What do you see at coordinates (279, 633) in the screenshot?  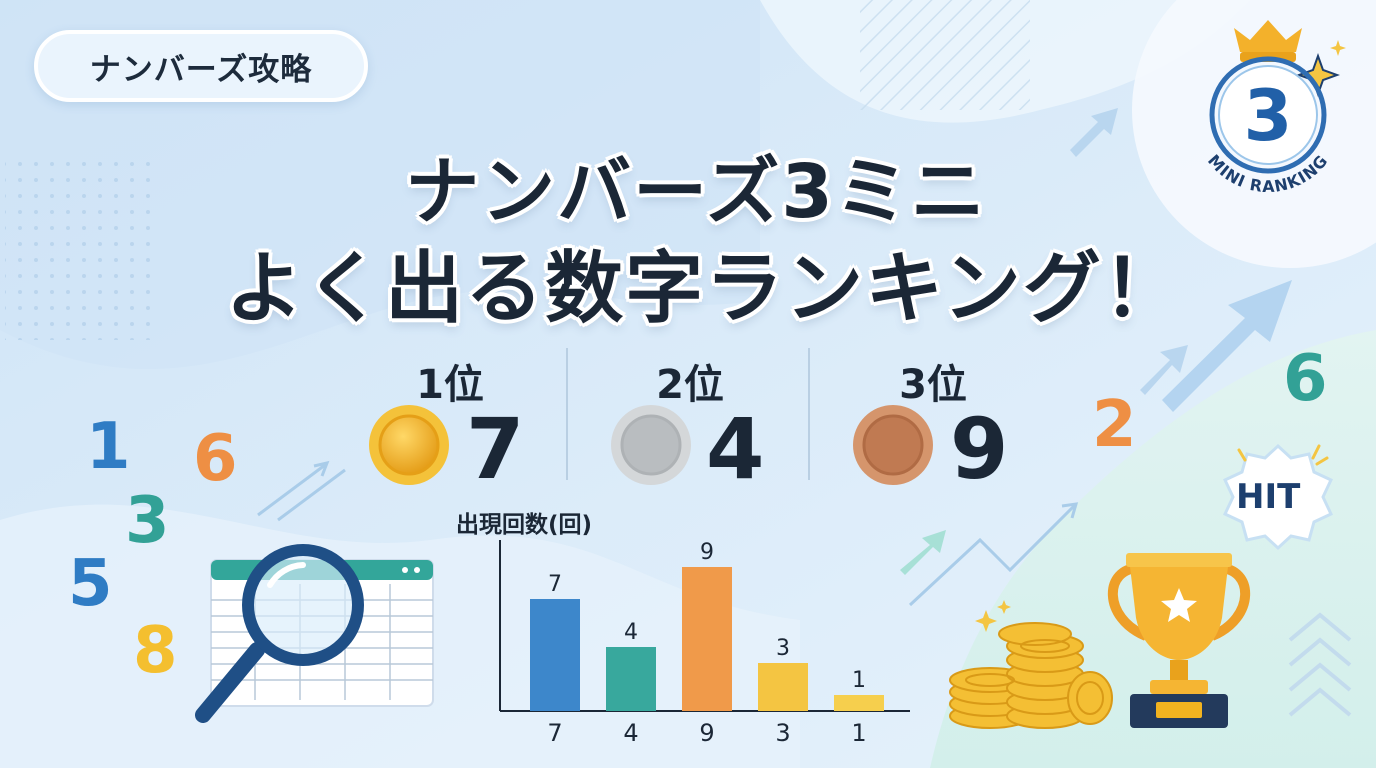 I see `magnifier-icon` at bounding box center [279, 633].